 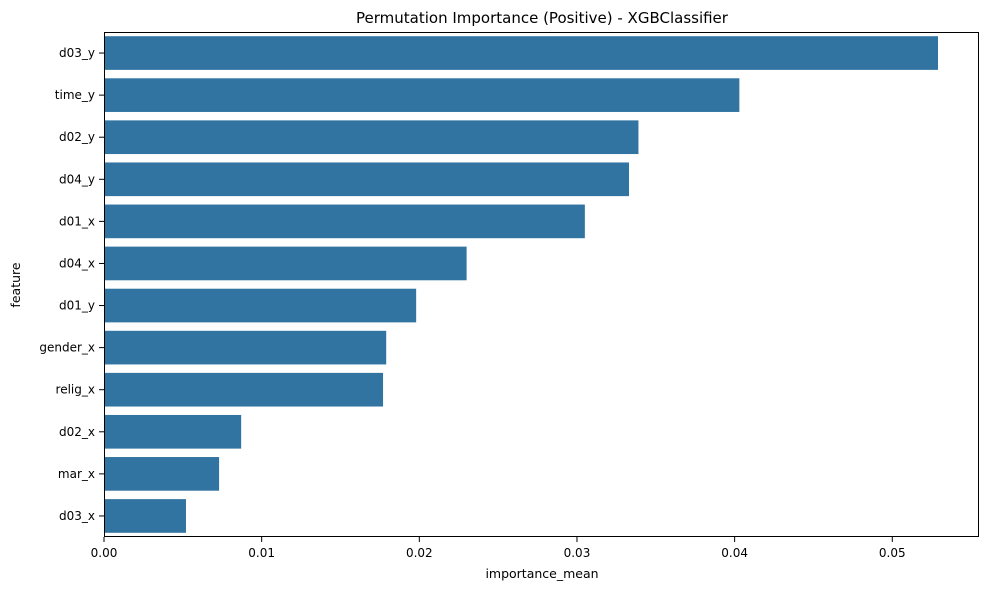 What do you see at coordinates (77, 306) in the screenshot?
I see `y-tick-label: d01_y` at bounding box center [77, 306].